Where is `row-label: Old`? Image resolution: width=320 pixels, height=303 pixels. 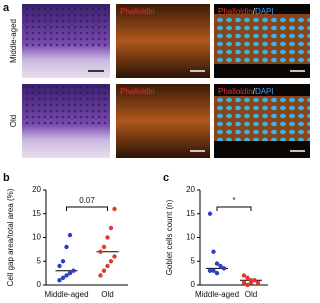
row-label: Old is located at coordinates (13, 121).